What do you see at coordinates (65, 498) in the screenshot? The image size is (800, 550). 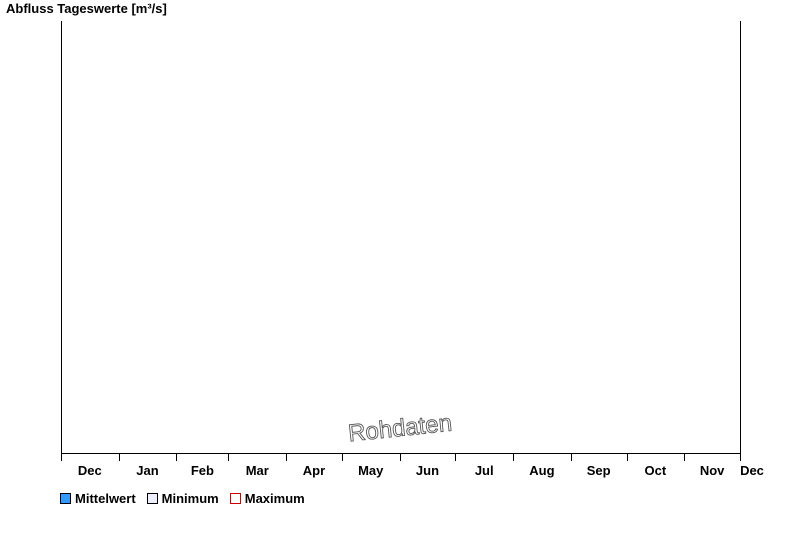 I see `legend-swatch-mittelwert` at bounding box center [65, 498].